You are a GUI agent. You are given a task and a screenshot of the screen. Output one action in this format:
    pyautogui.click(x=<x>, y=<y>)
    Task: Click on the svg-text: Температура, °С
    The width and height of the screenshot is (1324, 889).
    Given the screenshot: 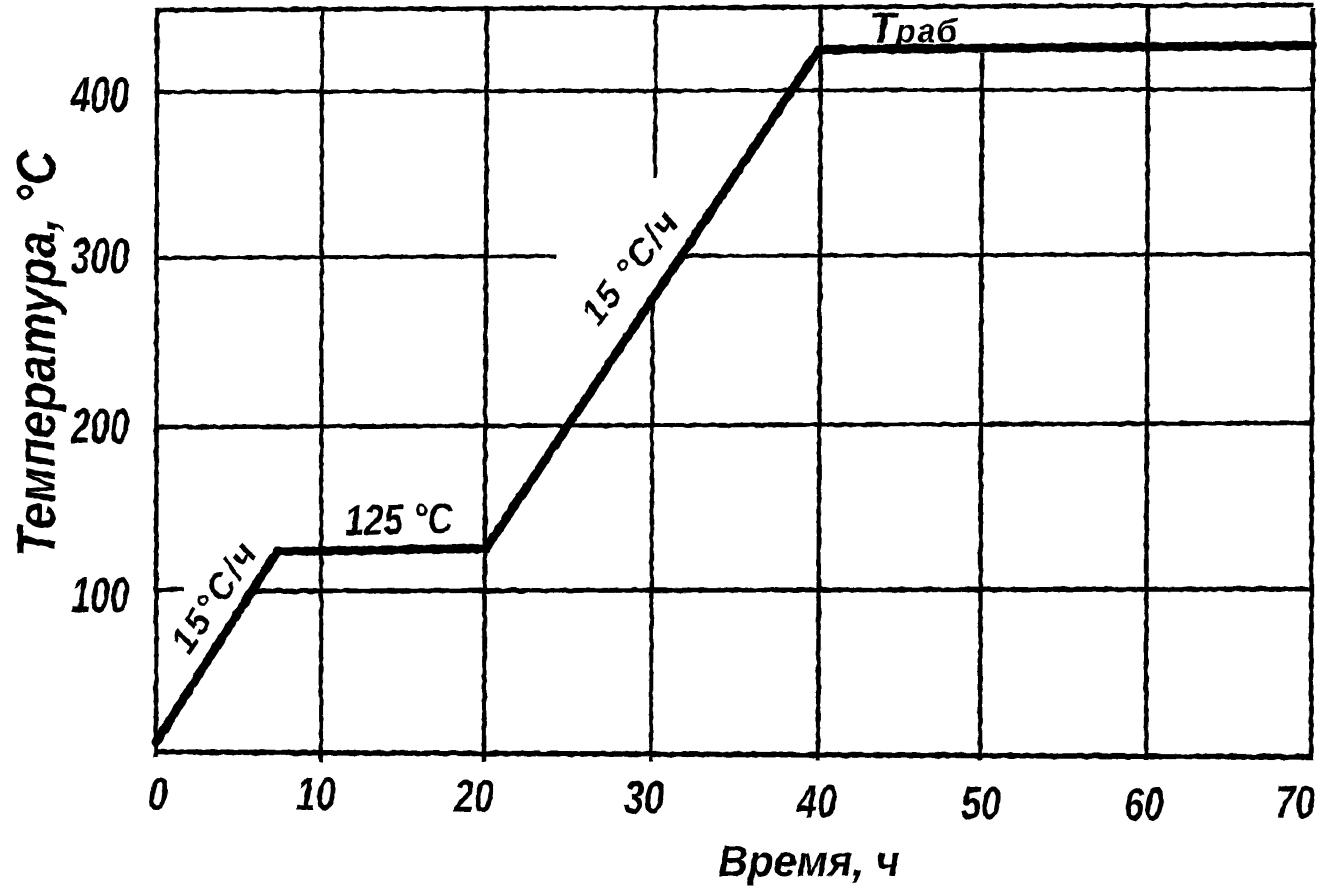 What is the action you would take?
    pyautogui.click(x=36, y=353)
    